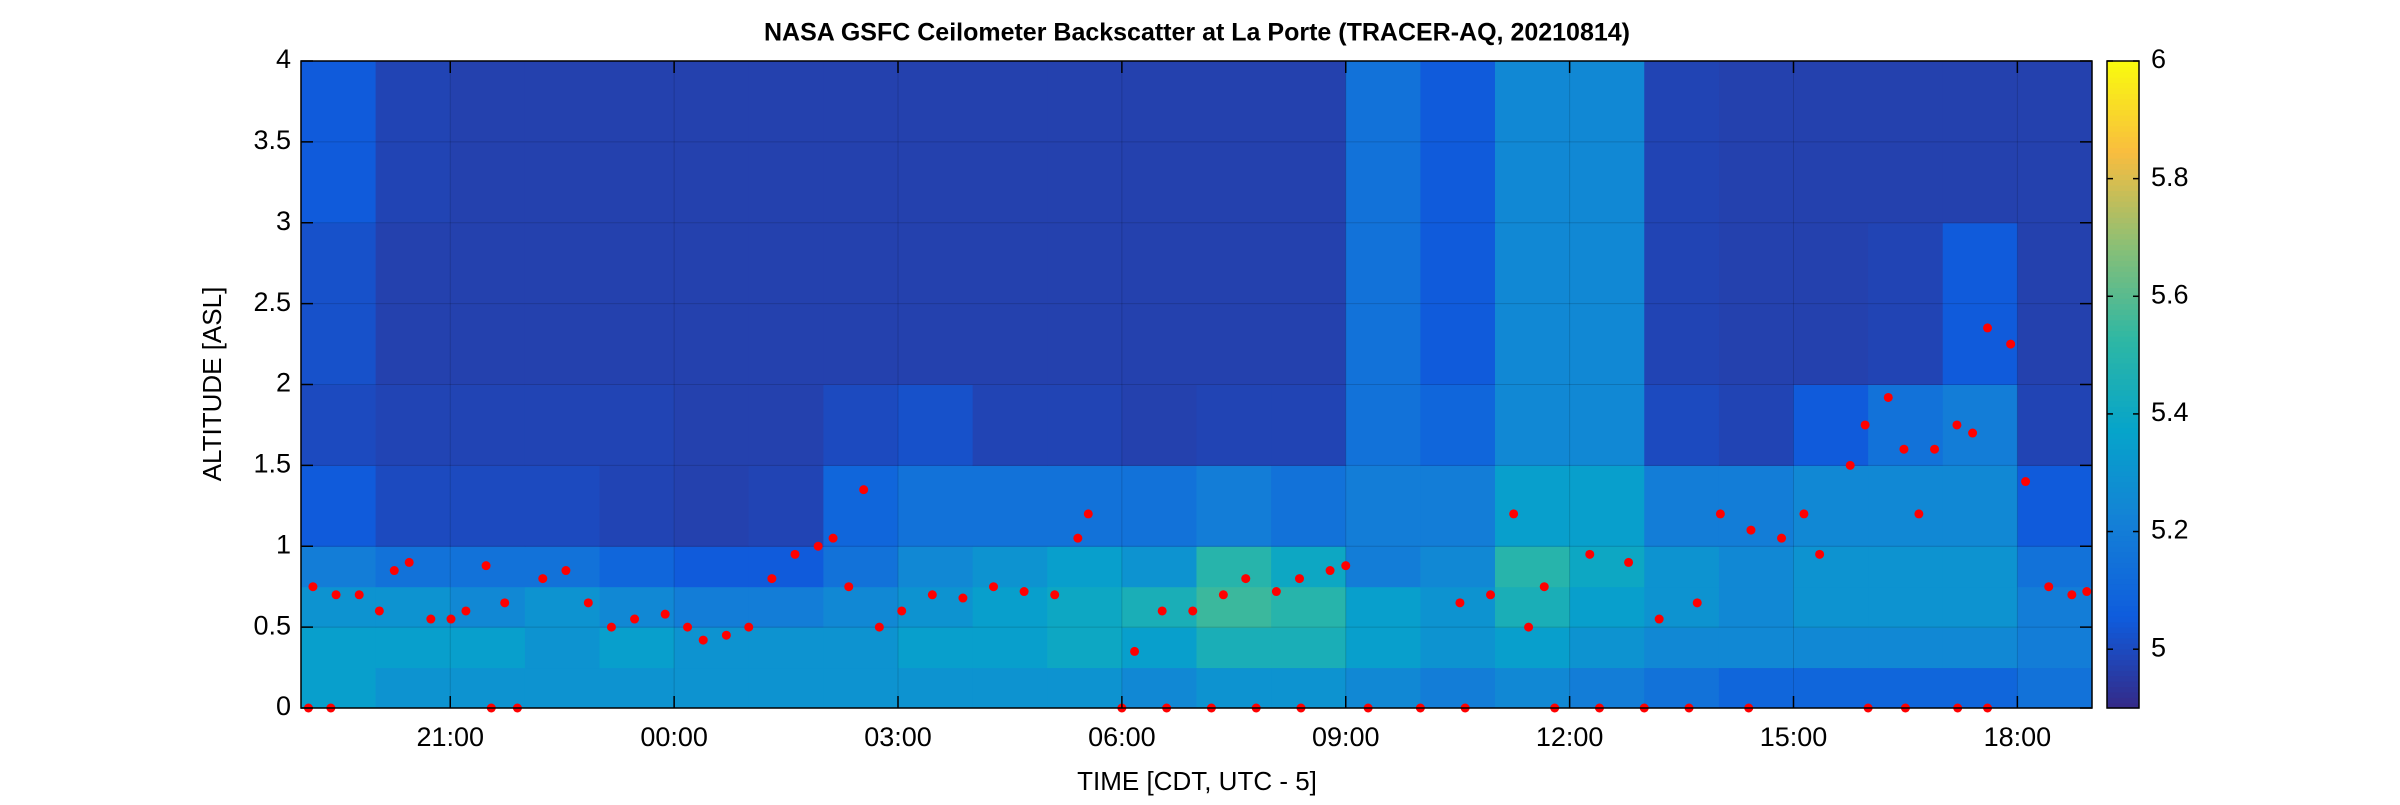  I want to click on colorbar-tick-label: 5.6, so click(2170, 294).